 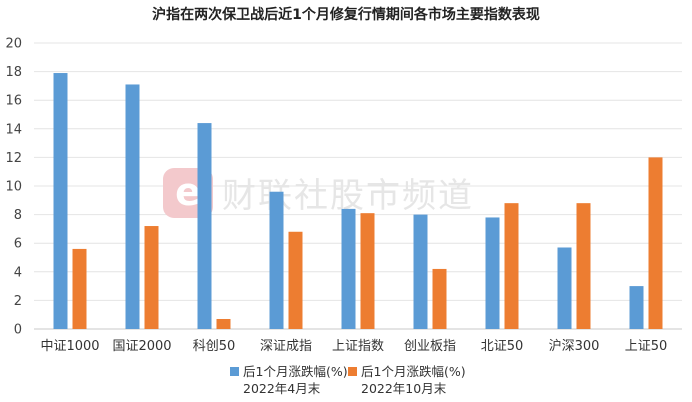 I want to click on legend-label-1: 后1个月涨跌幅(%), so click(x=413, y=371).